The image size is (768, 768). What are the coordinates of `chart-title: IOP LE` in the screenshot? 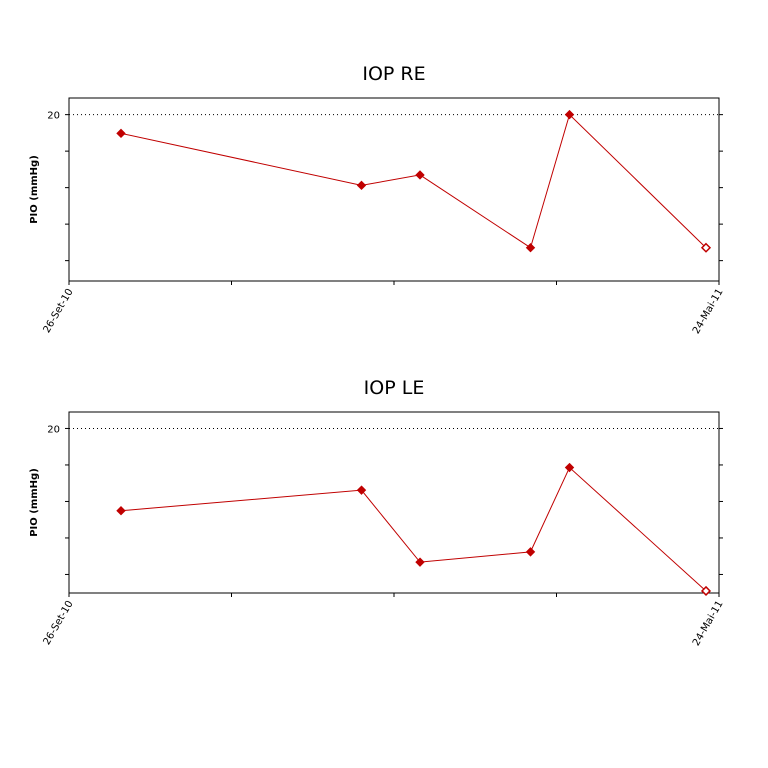 It's located at (394, 388).